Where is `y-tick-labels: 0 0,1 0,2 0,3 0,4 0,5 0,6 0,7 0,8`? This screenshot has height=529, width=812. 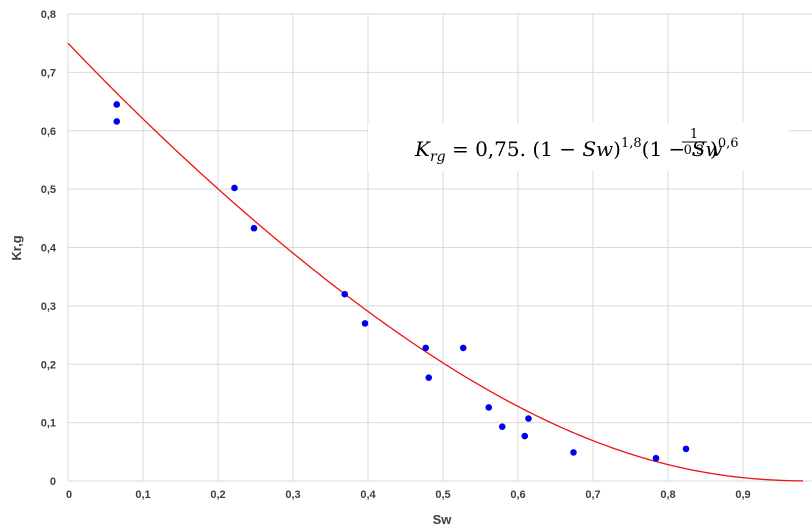
y-tick-labels: 0 0,1 0,2 0,3 0,4 0,5 0,6 0,7 0,8 is located at coordinates (49, 248).